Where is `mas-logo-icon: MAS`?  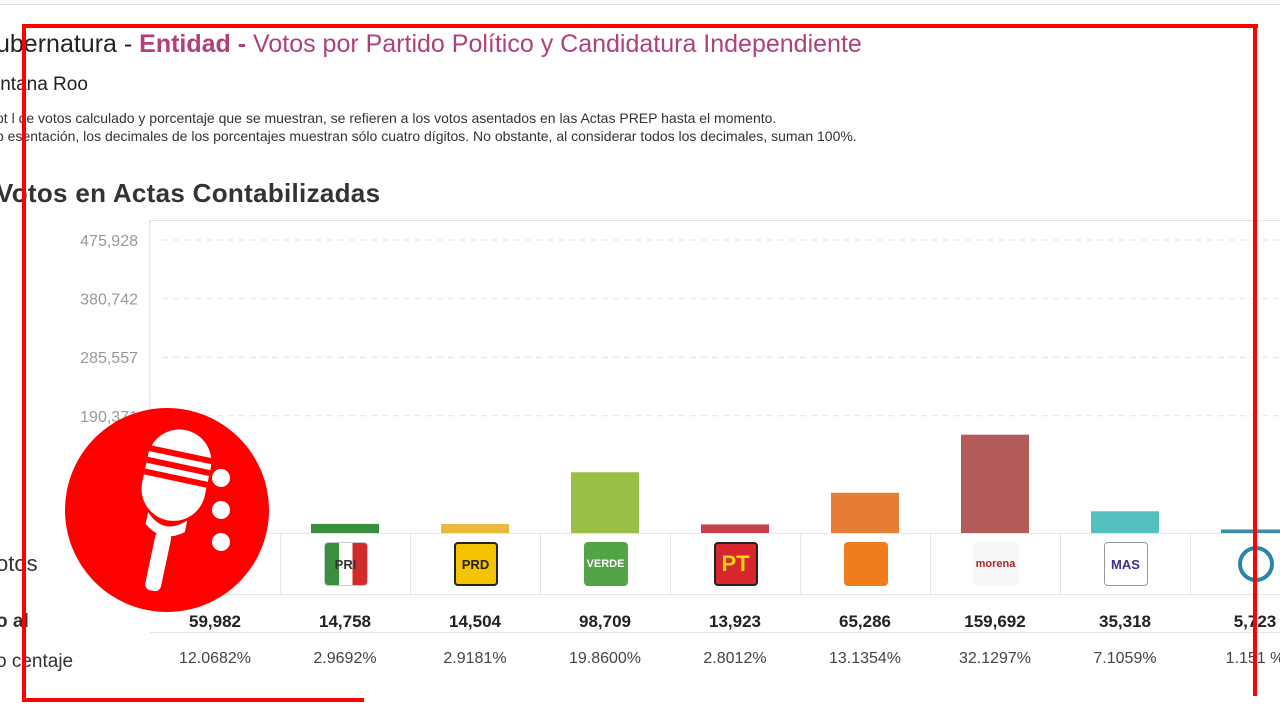
mas-logo-icon: MAS is located at coordinates (1125, 564).